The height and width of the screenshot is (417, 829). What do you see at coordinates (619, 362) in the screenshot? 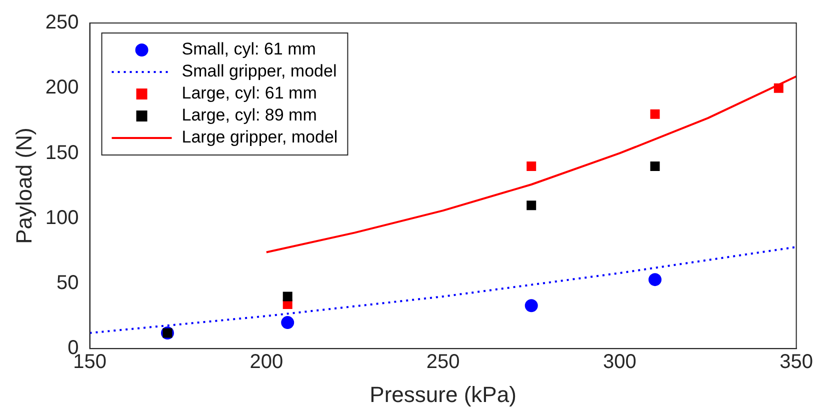
I see `x-tick-label: 300` at bounding box center [619, 362].